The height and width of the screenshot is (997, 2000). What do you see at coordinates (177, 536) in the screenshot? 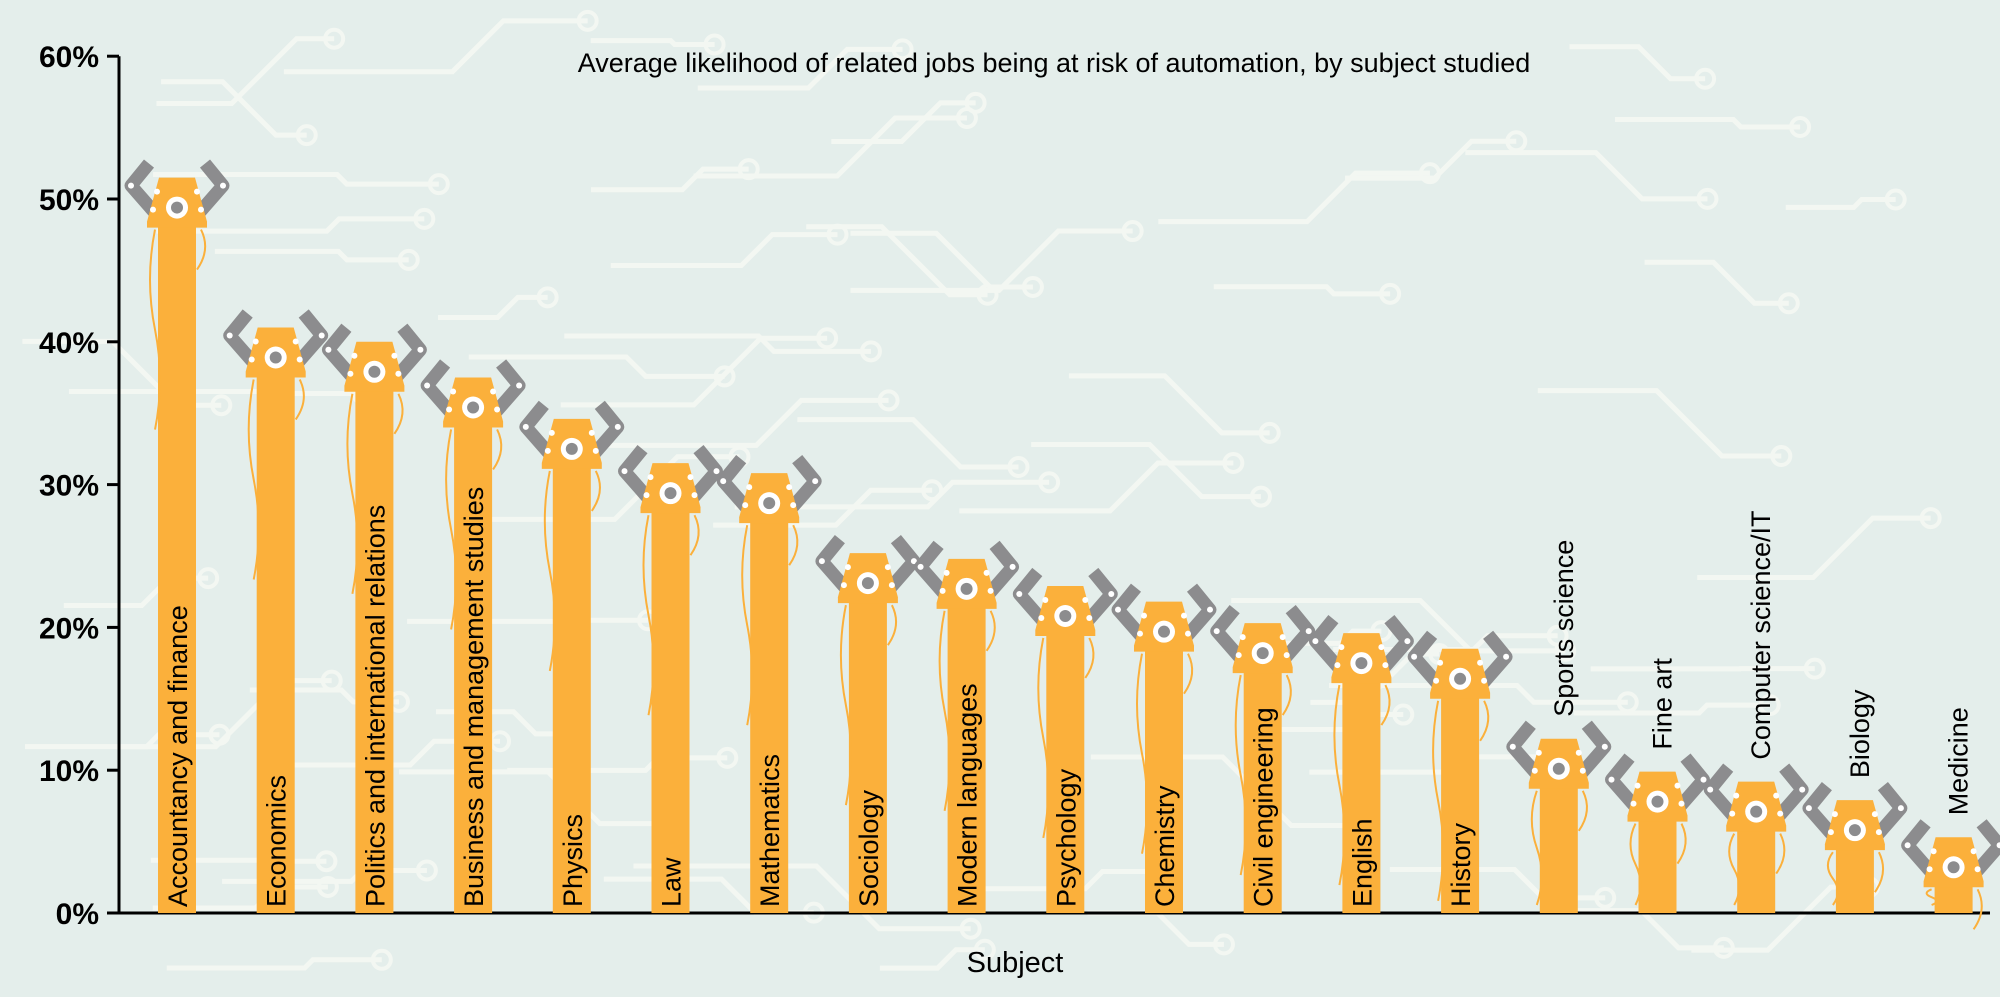
I see `bar: Accountancy and finance` at bounding box center [177, 536].